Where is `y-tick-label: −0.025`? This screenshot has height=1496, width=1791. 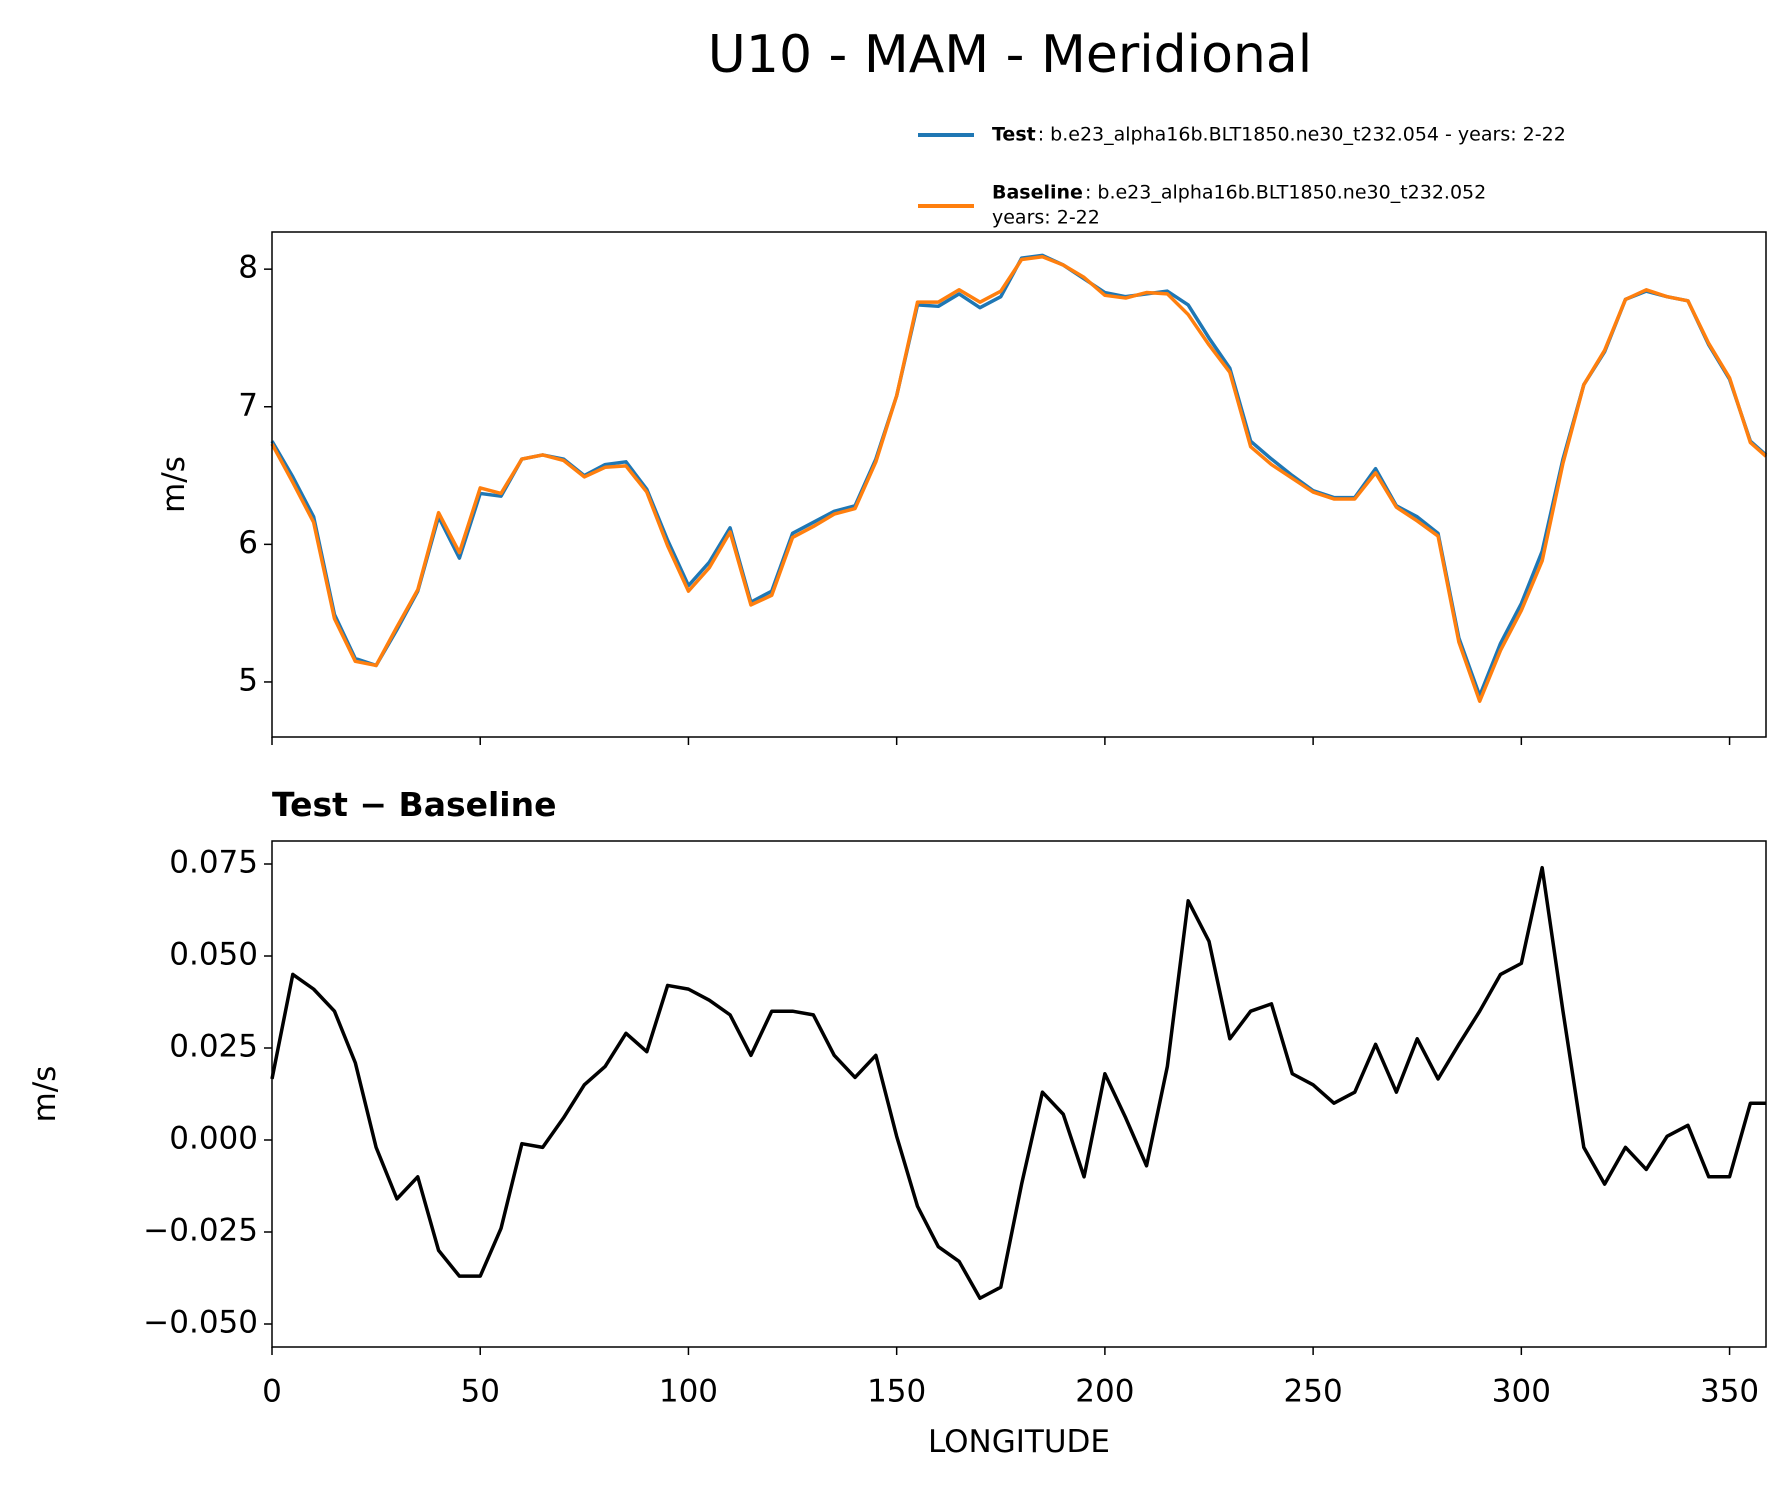 y-tick-label: −0.025 is located at coordinates (200, 1231).